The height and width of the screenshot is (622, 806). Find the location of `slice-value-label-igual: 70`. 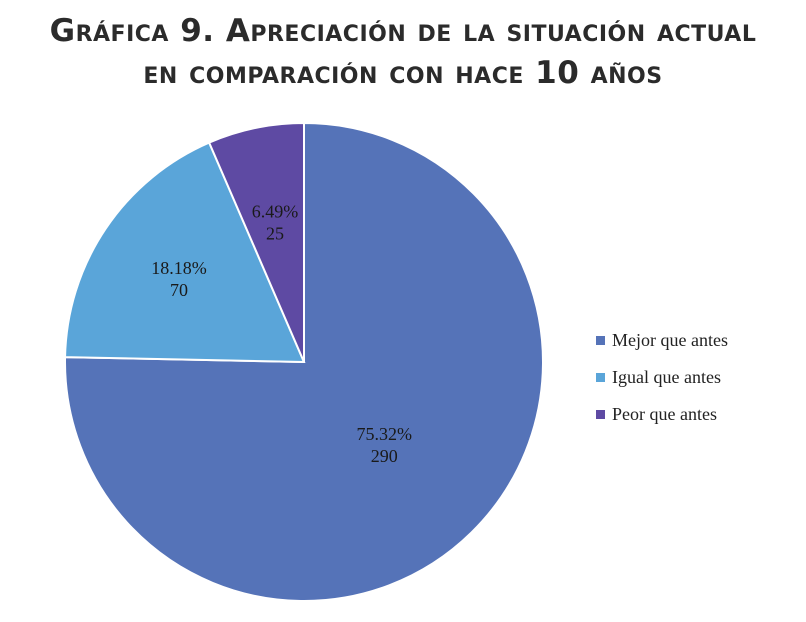

slice-value-label-igual: 70 is located at coordinates (179, 290).